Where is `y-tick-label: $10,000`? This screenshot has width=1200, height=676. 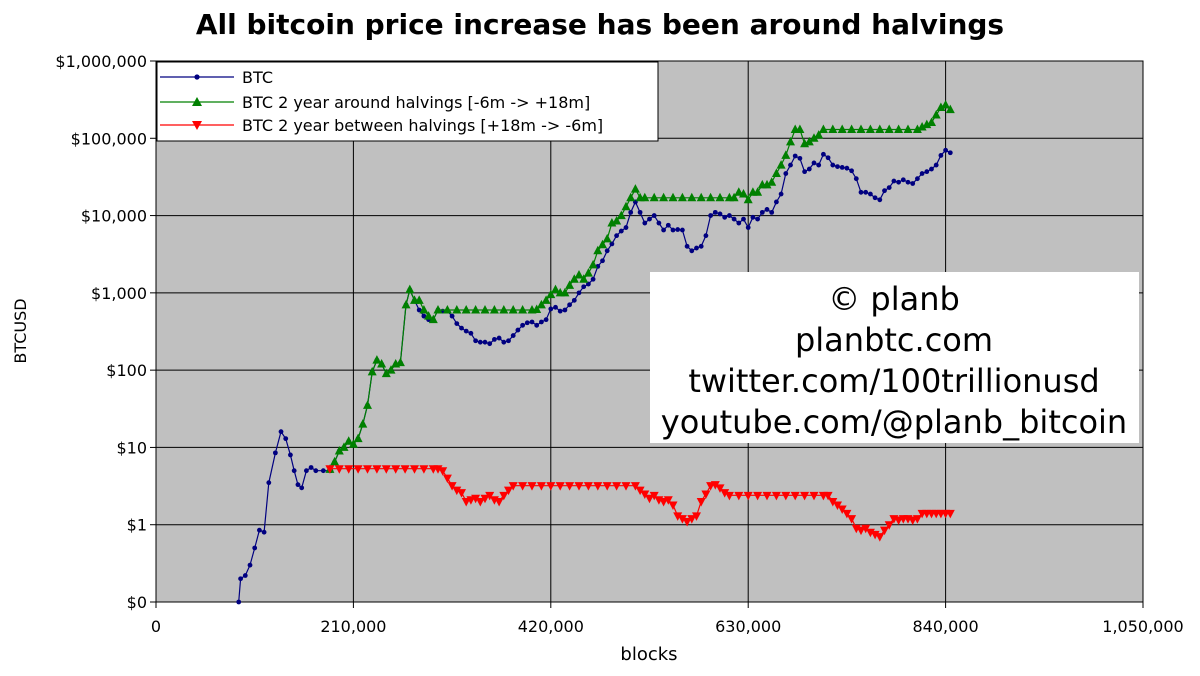
y-tick-label: $10,000 is located at coordinates (114, 216).